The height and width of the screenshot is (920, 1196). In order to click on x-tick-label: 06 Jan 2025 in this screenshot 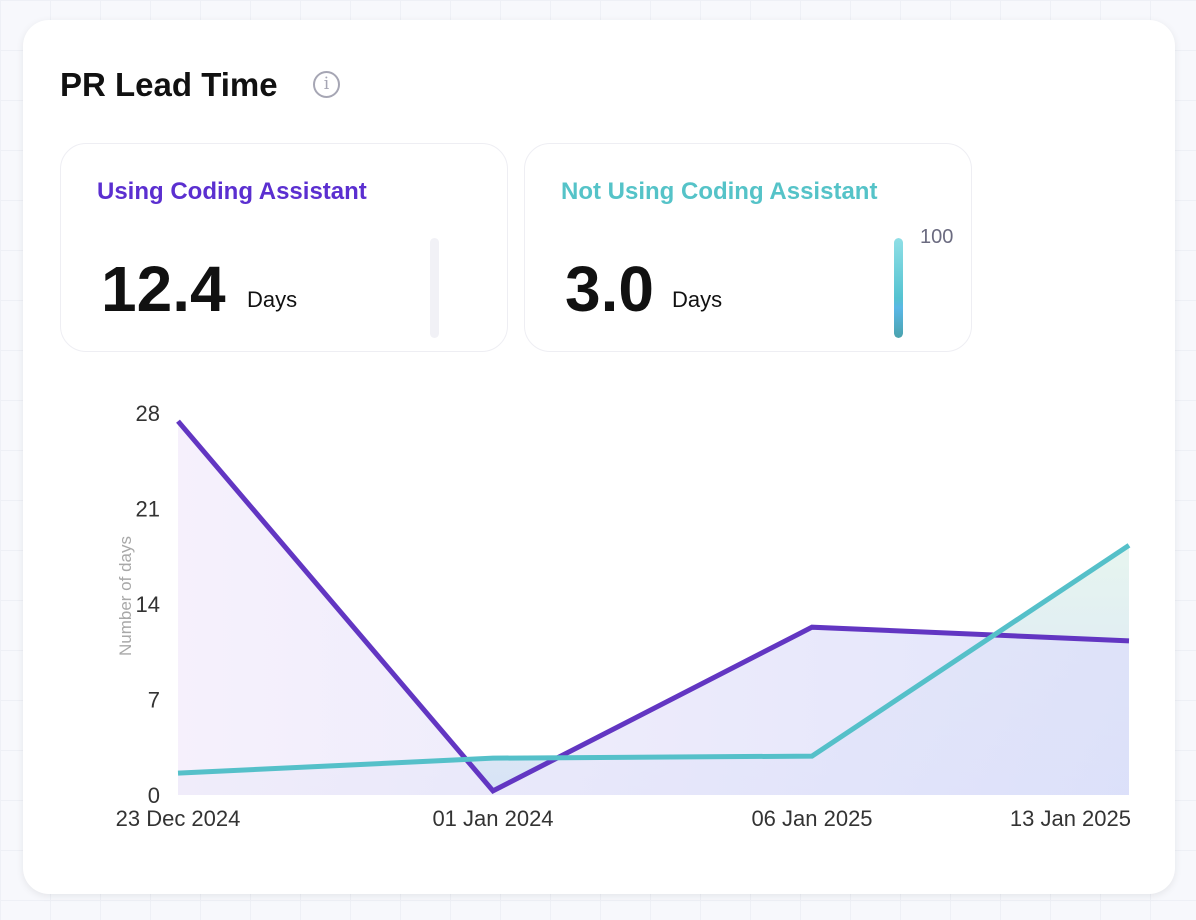, I will do `click(811, 818)`.